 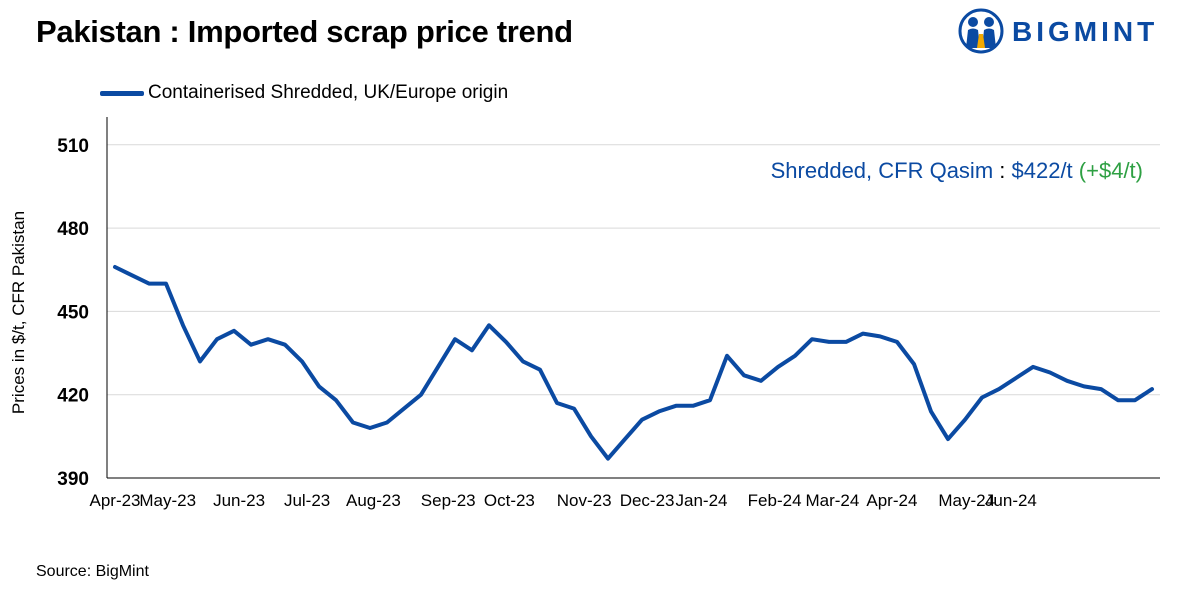 I want to click on price-annotation: Shredded, CFR Qasim : $422/t (+$4/t), so click(x=957, y=170).